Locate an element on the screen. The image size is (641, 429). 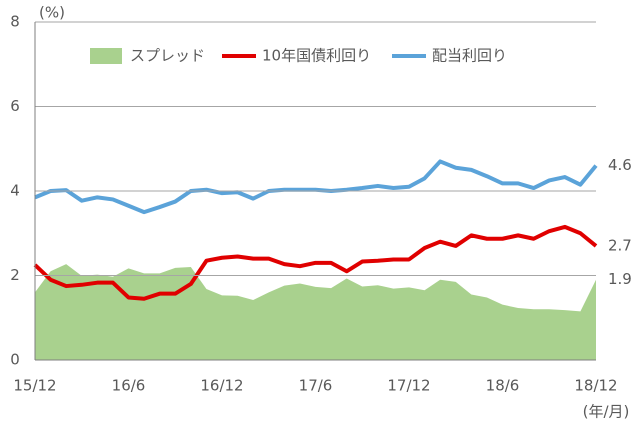
x-tick-label: 18/6 is located at coordinates (503, 386).